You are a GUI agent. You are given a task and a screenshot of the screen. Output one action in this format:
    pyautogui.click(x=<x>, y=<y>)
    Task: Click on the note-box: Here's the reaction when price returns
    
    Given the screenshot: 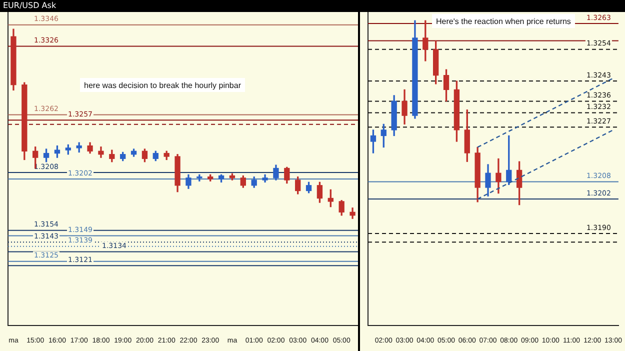 What is the action you would take?
    pyautogui.click(x=503, y=21)
    